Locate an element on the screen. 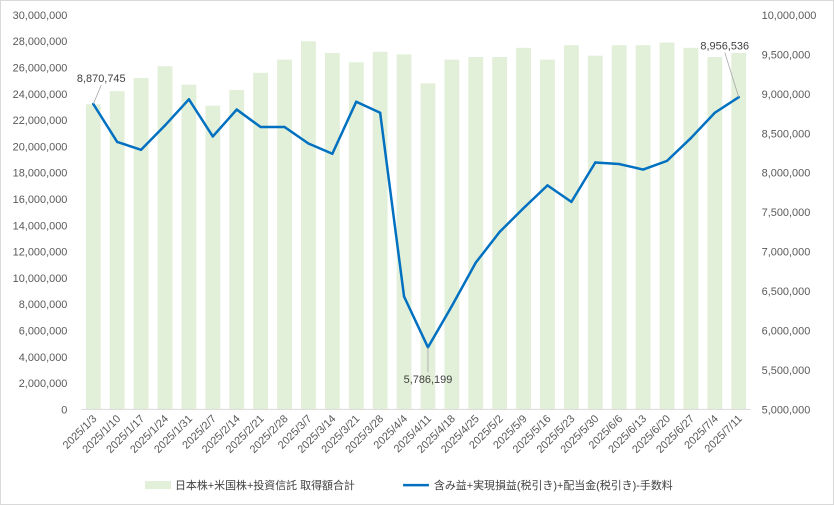 The height and width of the screenshot is (505, 834). right-tick-label: 9,000,000 is located at coordinates (786, 95).